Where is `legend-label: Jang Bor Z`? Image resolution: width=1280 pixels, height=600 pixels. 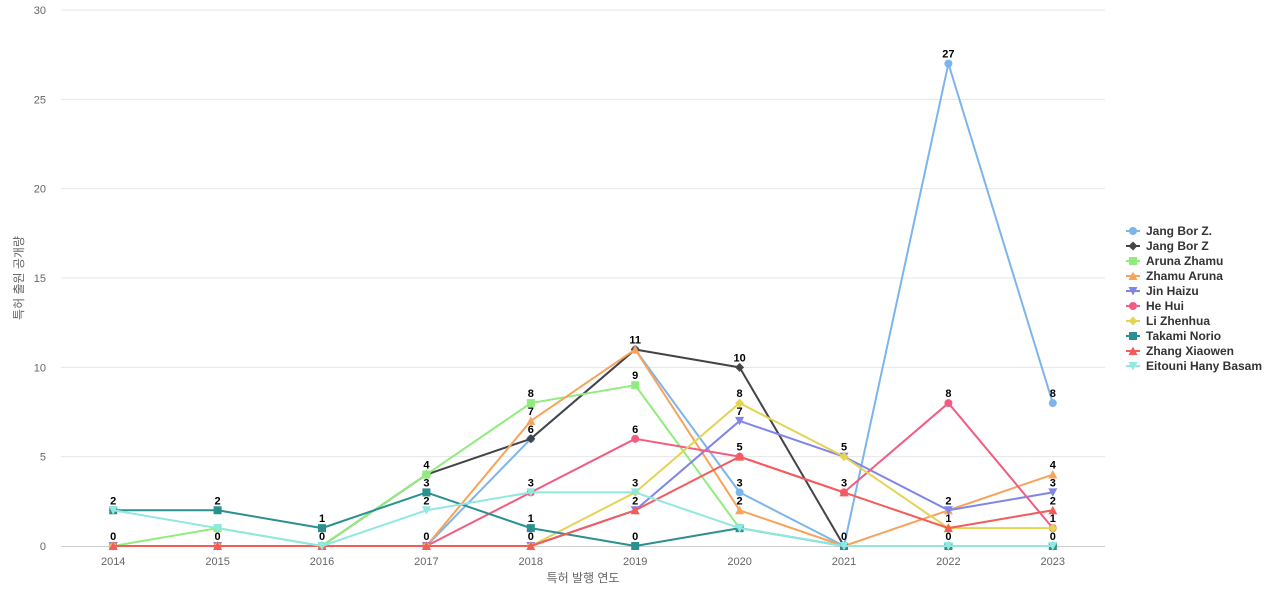
legend-label: Jang Bor Z is located at coordinates (1177, 246).